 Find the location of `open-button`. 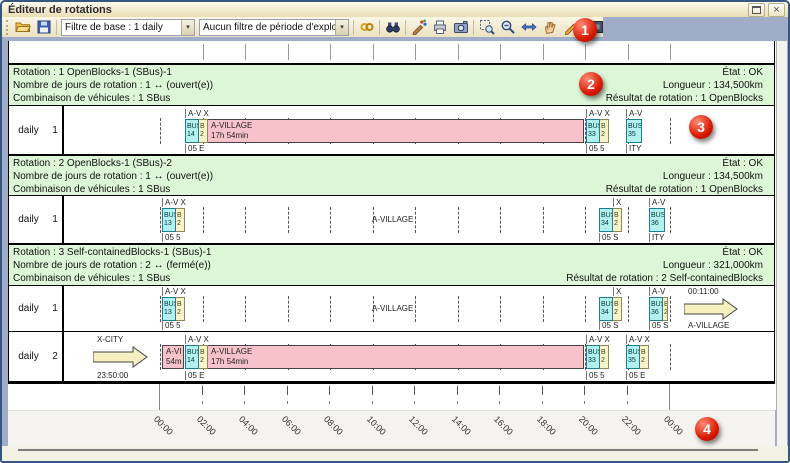

open-button is located at coordinates (22, 27).